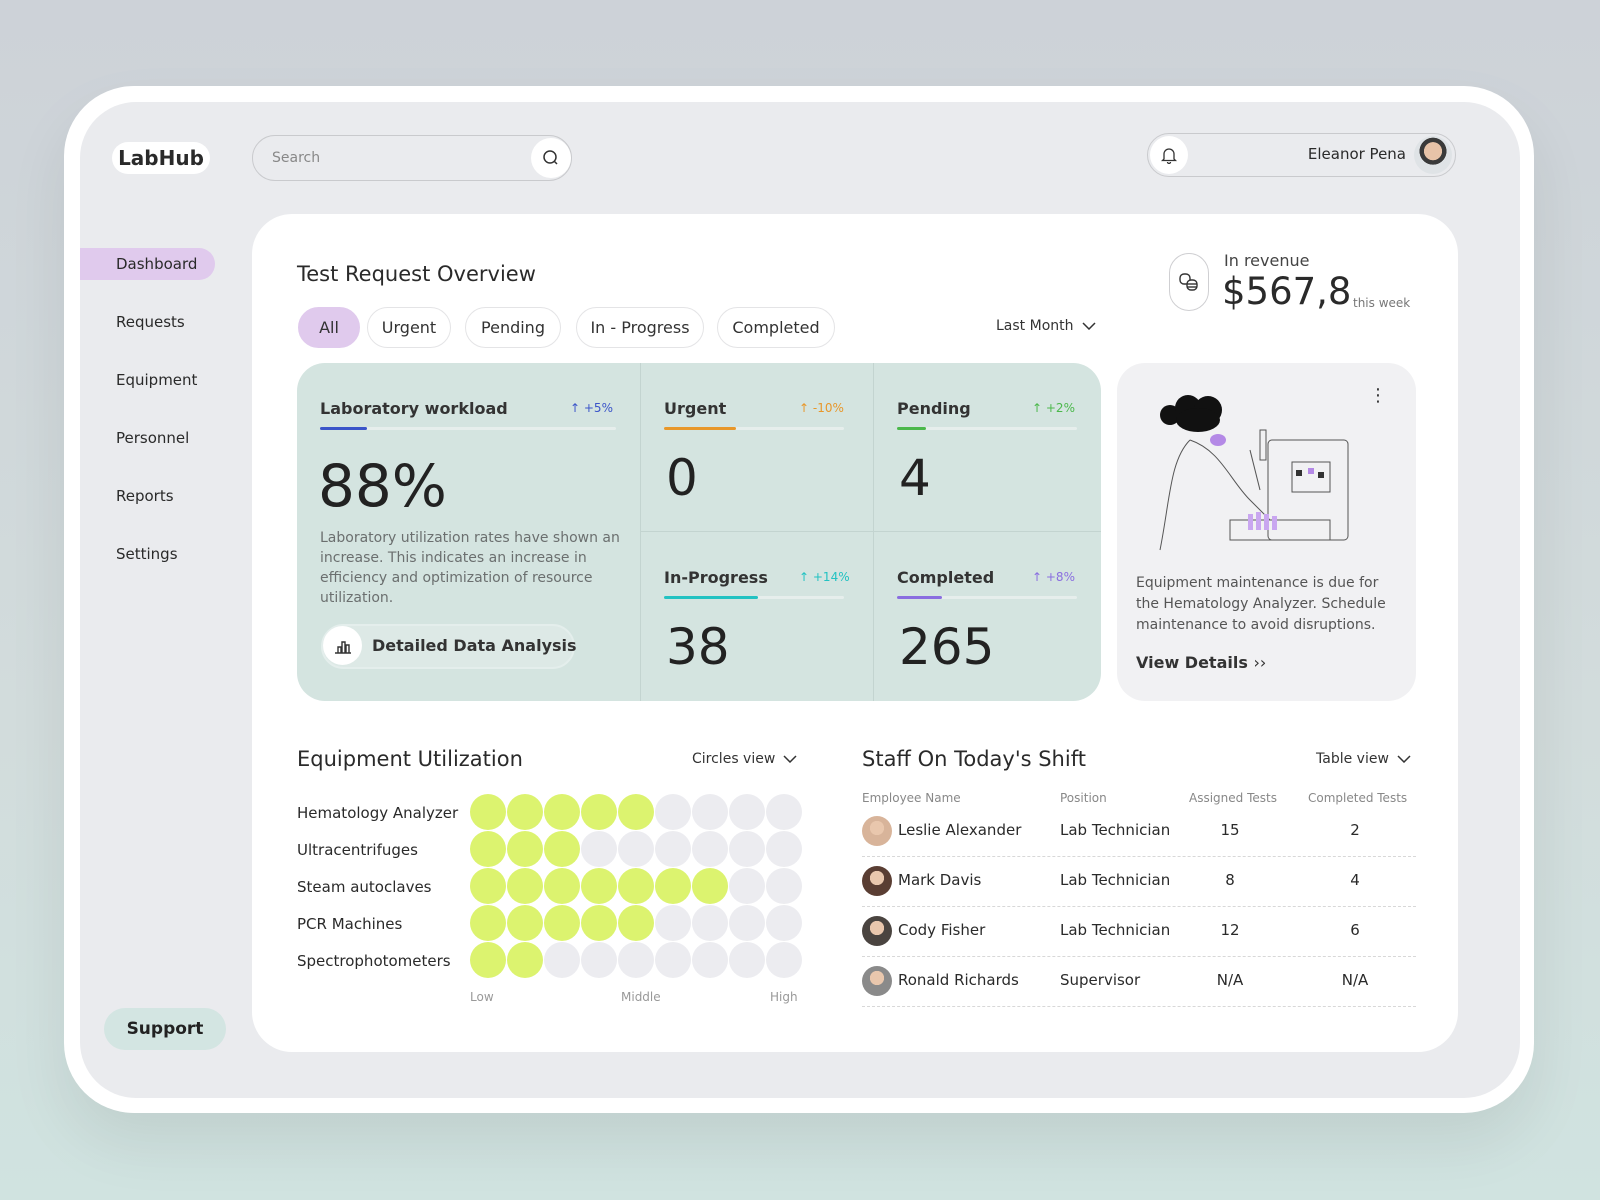  What do you see at coordinates (1053, 577) in the screenshot?
I see `stat-delta: ↑ +8%` at bounding box center [1053, 577].